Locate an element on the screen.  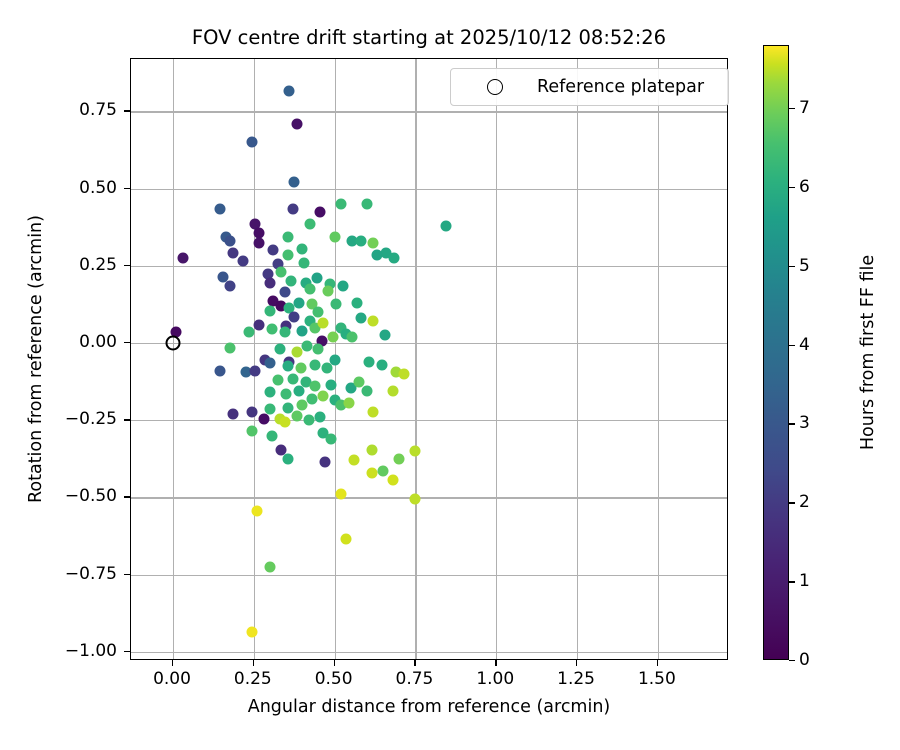
y-axis-label: Rotation from reference (arcmin) is located at coordinates (36, 359).